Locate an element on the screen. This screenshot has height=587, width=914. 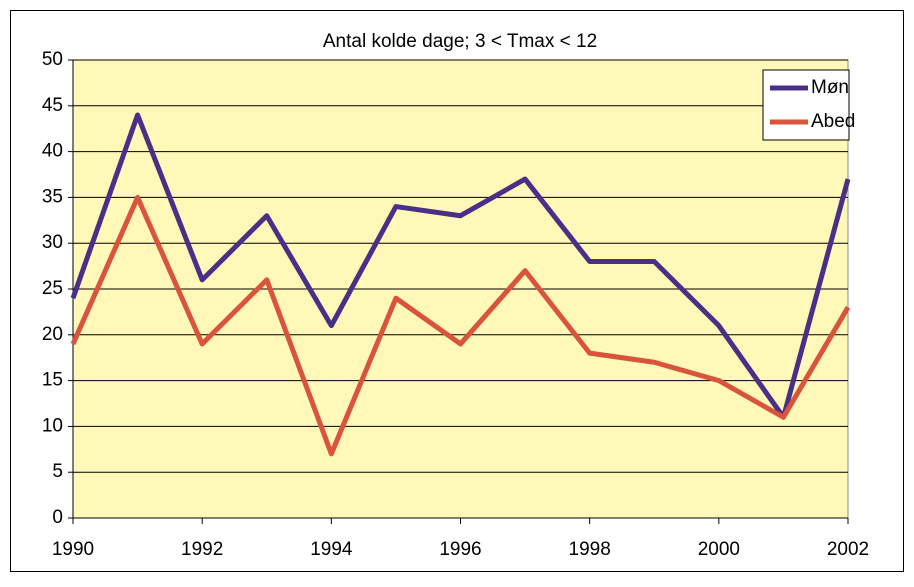
y-tick-label: 10 is located at coordinates (52, 425).